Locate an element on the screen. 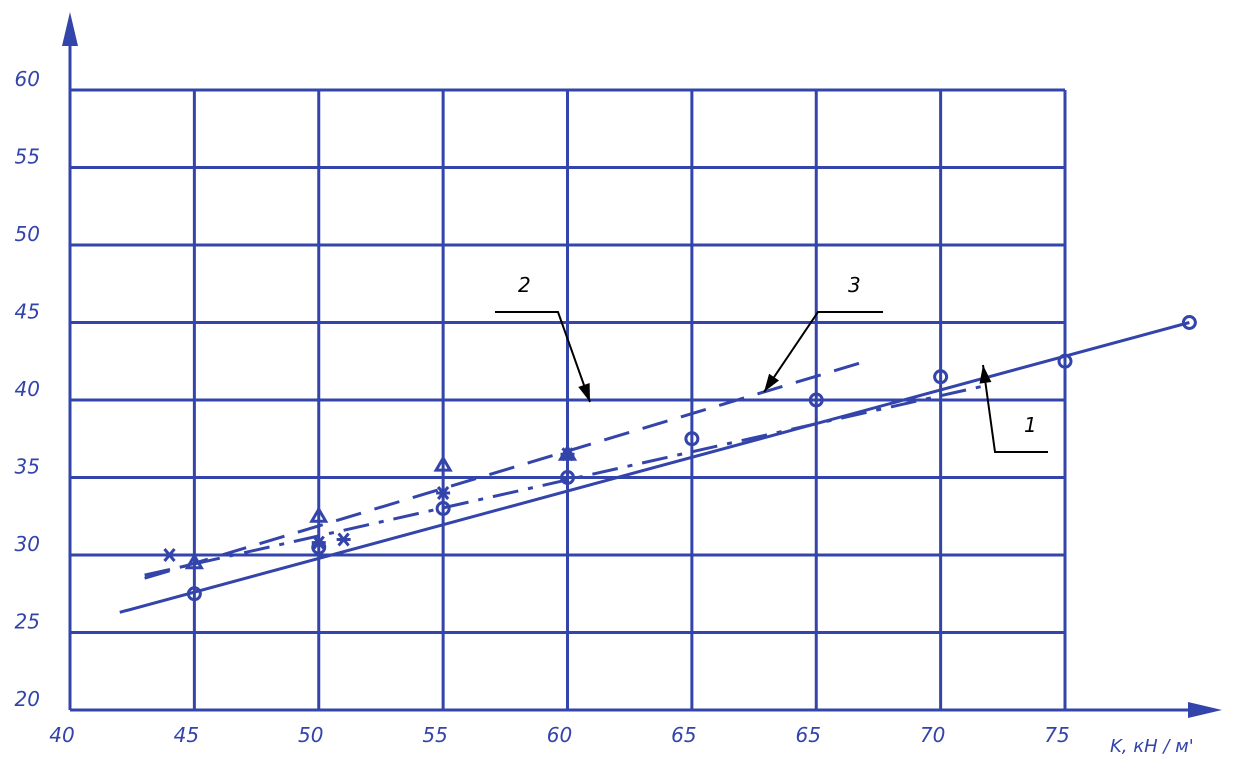 The width and height of the screenshot is (1235, 761). y-tick-label: 50 is located at coordinates (27, 234).